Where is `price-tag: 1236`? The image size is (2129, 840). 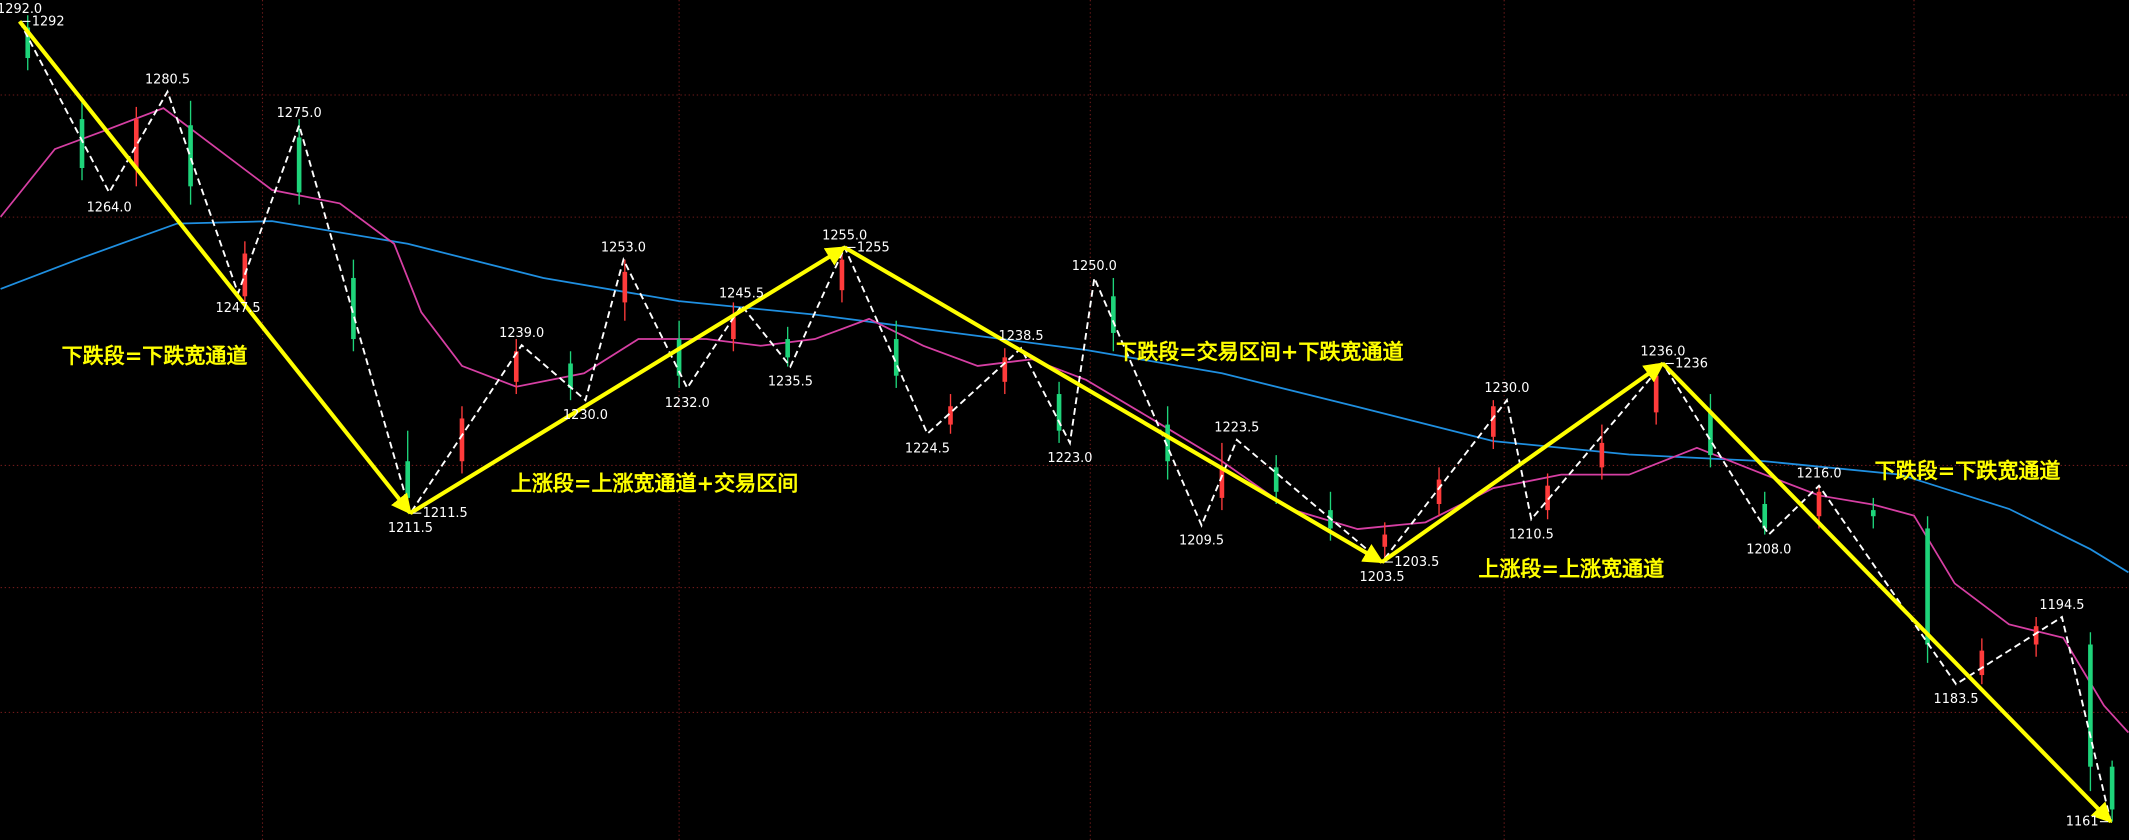
price-tag: 1236 is located at coordinates (1691, 364).